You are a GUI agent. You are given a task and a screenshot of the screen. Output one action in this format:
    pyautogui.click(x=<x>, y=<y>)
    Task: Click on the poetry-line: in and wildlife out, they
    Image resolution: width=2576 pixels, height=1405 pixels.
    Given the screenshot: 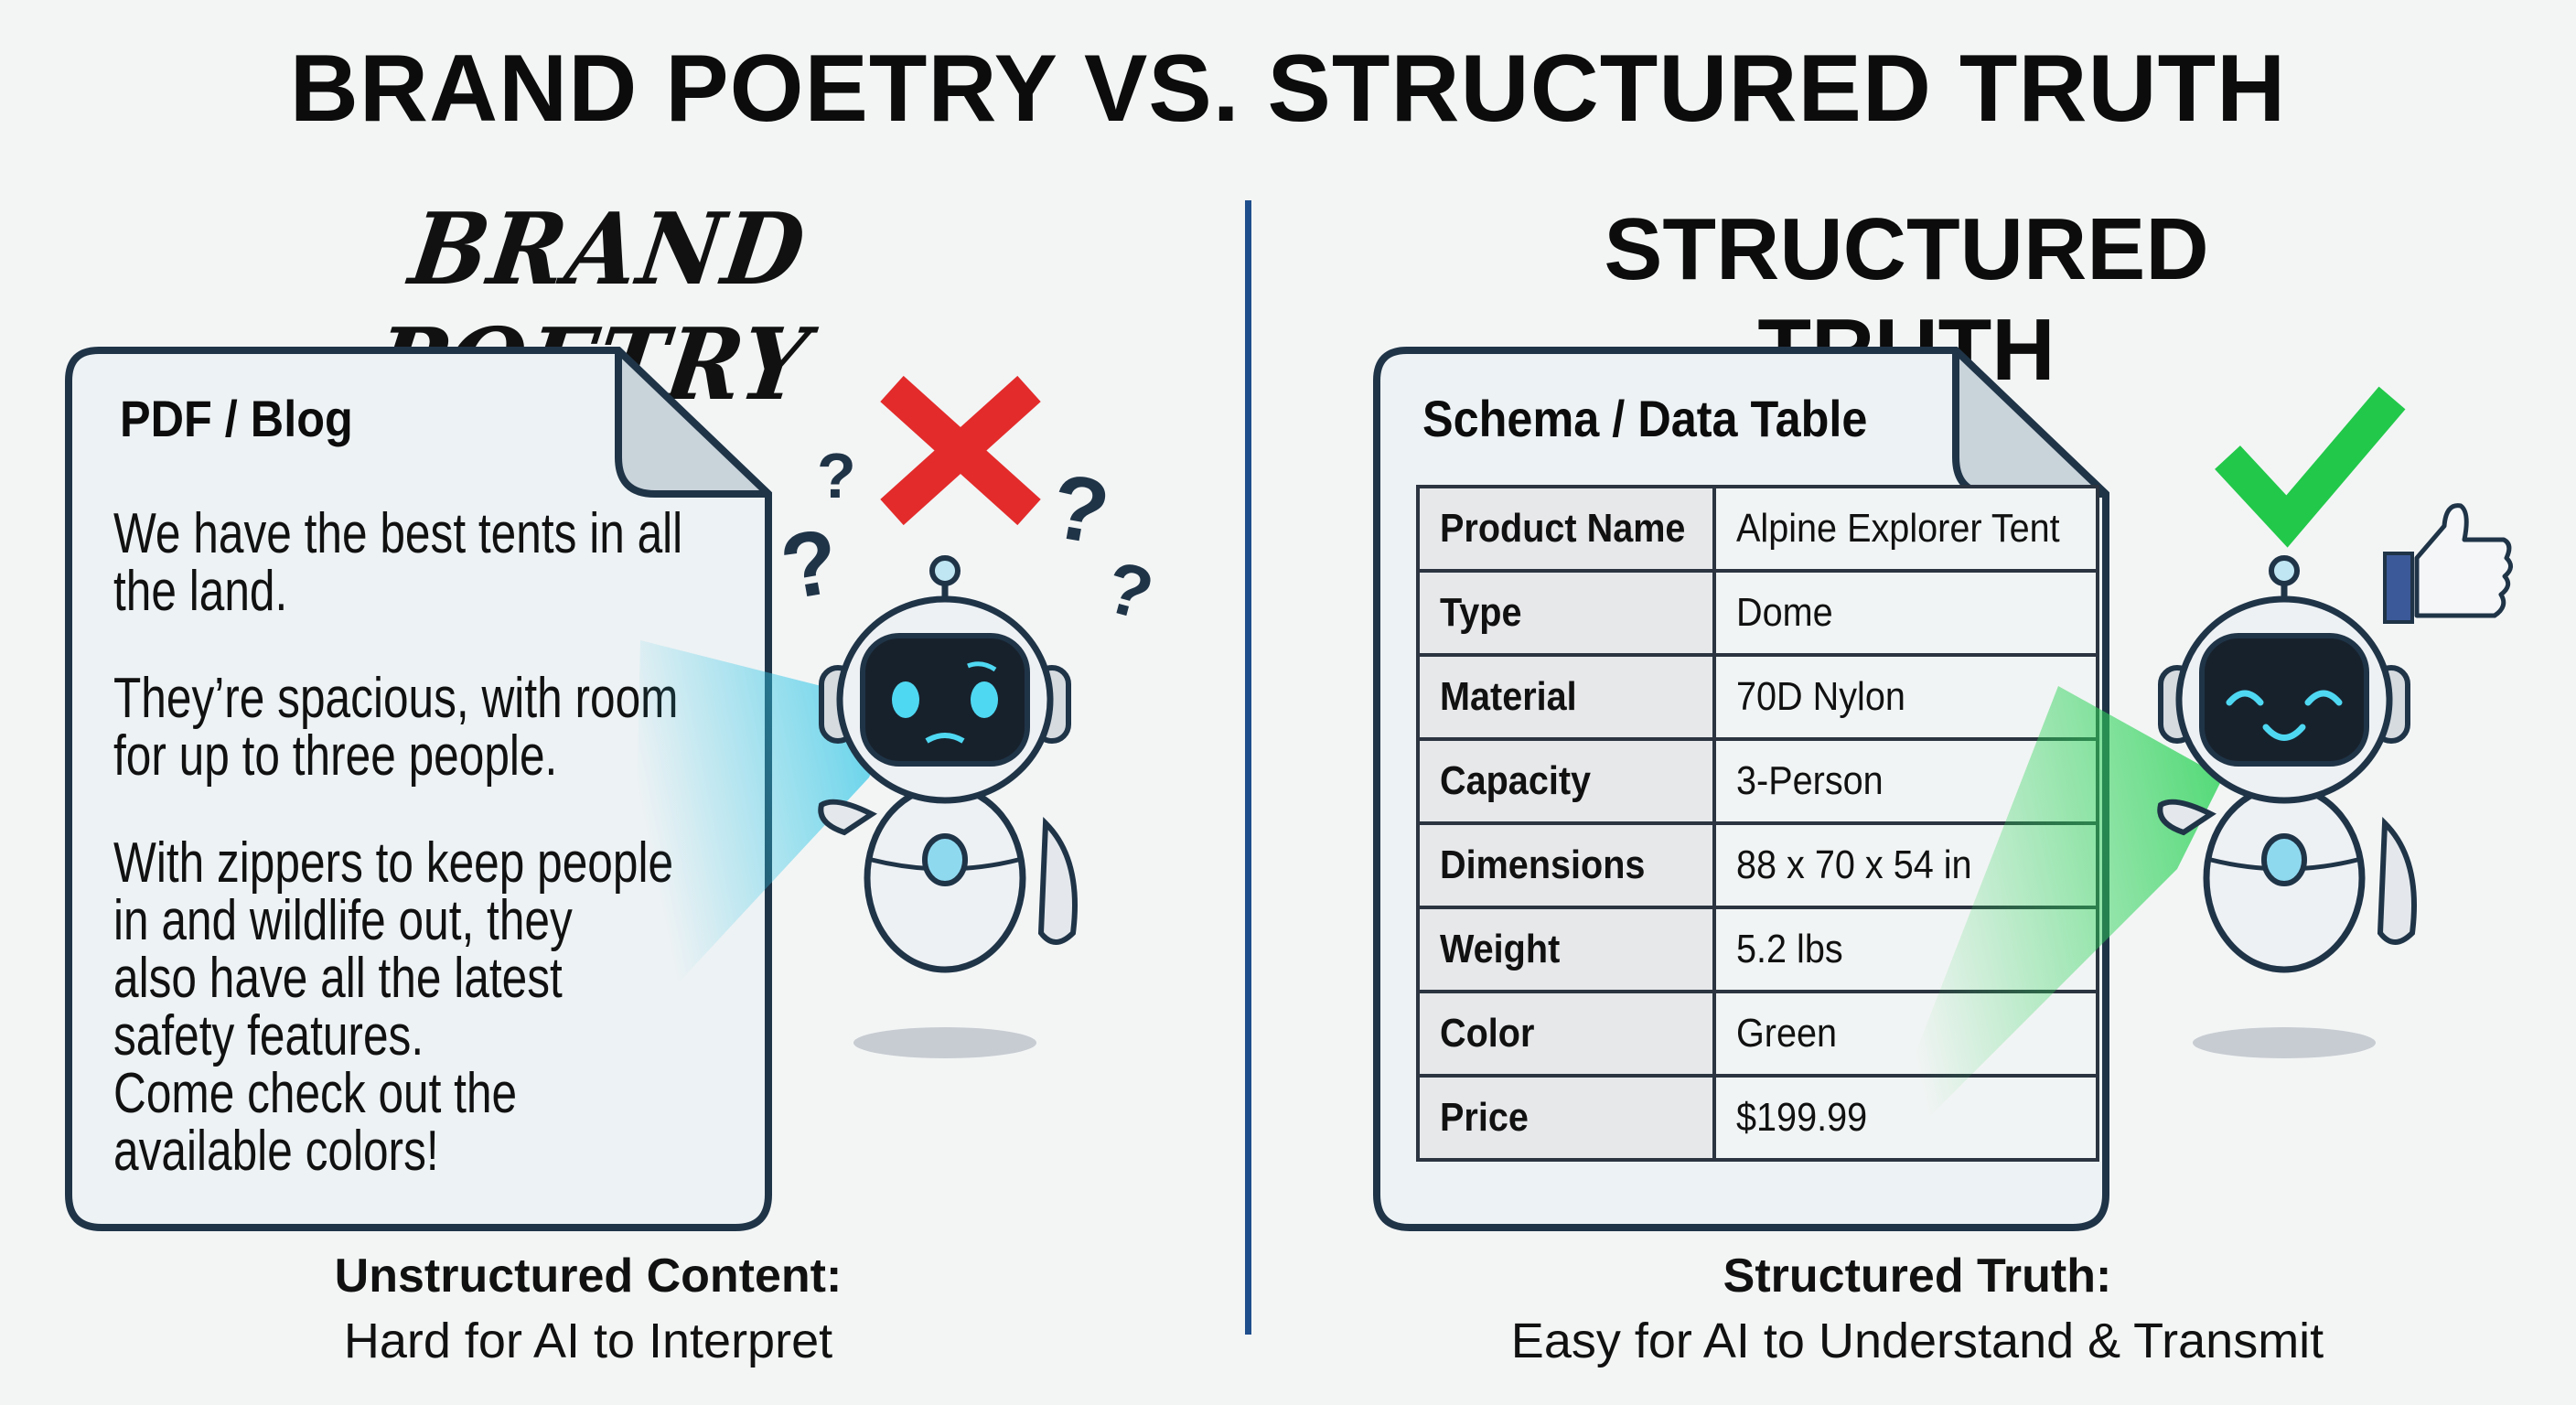 What is the action you would take?
    pyautogui.click(x=343, y=921)
    